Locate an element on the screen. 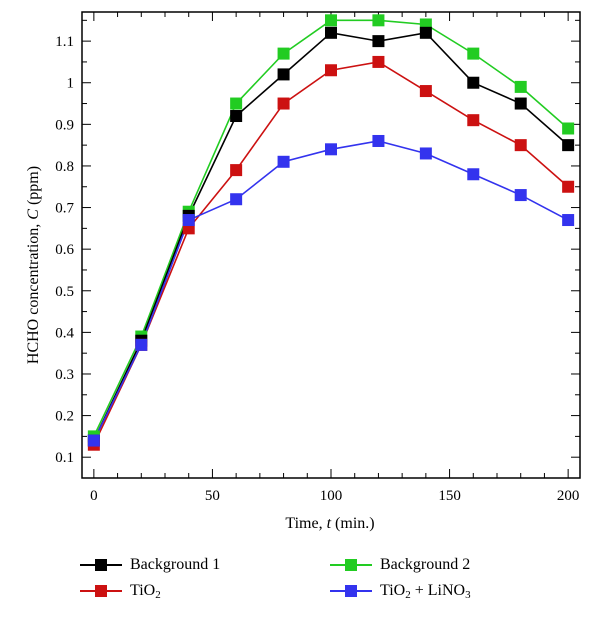 The image size is (600, 623). legend-swatch-tio2-lino3 is located at coordinates (351, 591).